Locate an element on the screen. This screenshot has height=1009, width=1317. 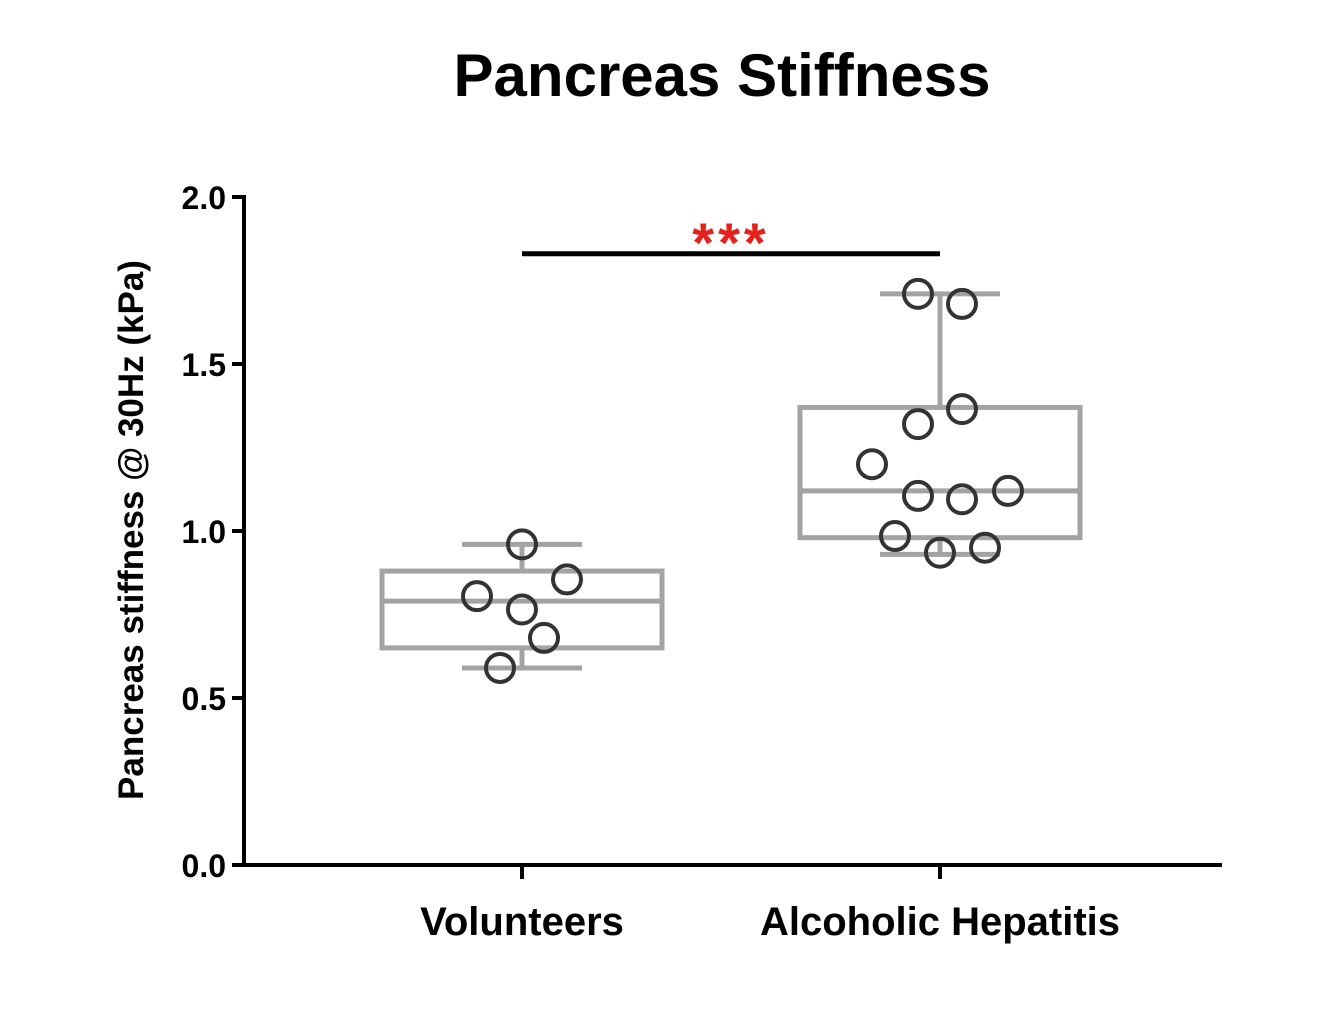
box-volunteers is located at coordinates (522, 606).